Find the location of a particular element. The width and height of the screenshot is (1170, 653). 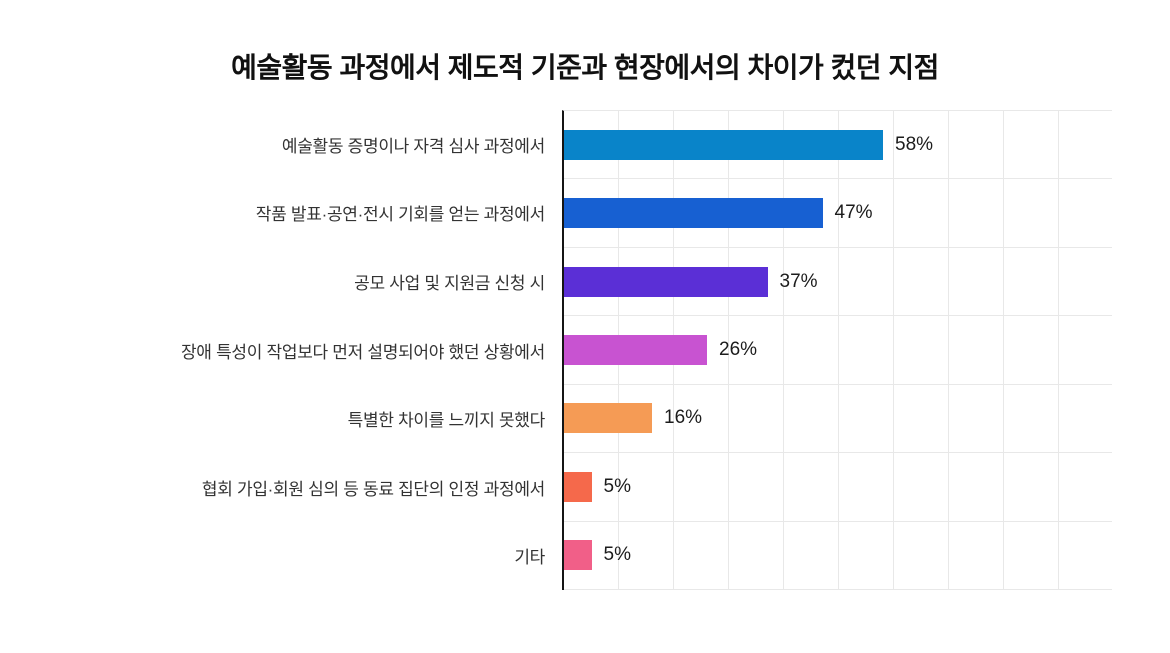

bar-row: 47% is located at coordinates (838, 213).